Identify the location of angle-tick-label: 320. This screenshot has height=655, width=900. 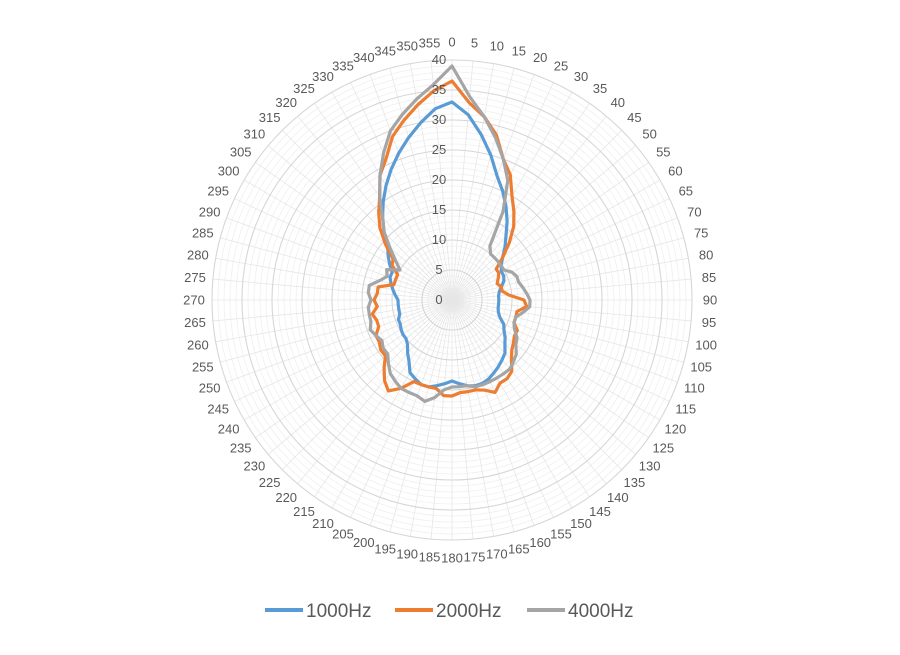
(286, 102).